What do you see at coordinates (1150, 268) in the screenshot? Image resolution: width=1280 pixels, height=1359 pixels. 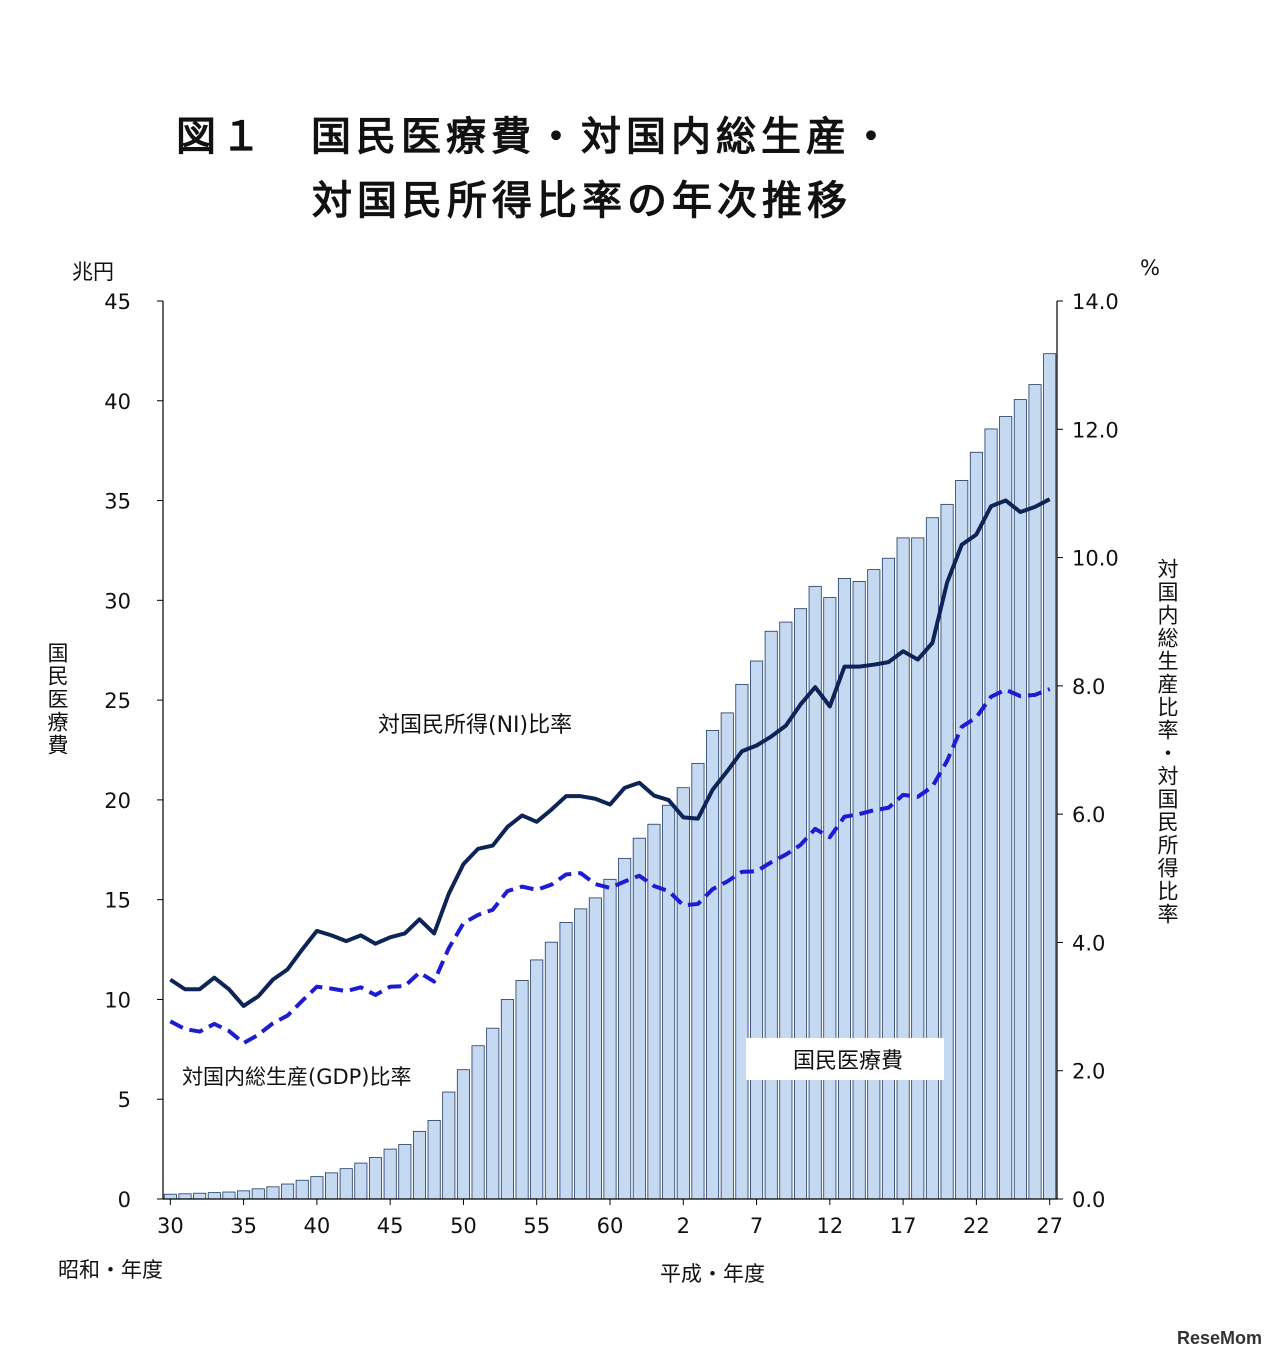 I see `right-axis-unit: %` at bounding box center [1150, 268].